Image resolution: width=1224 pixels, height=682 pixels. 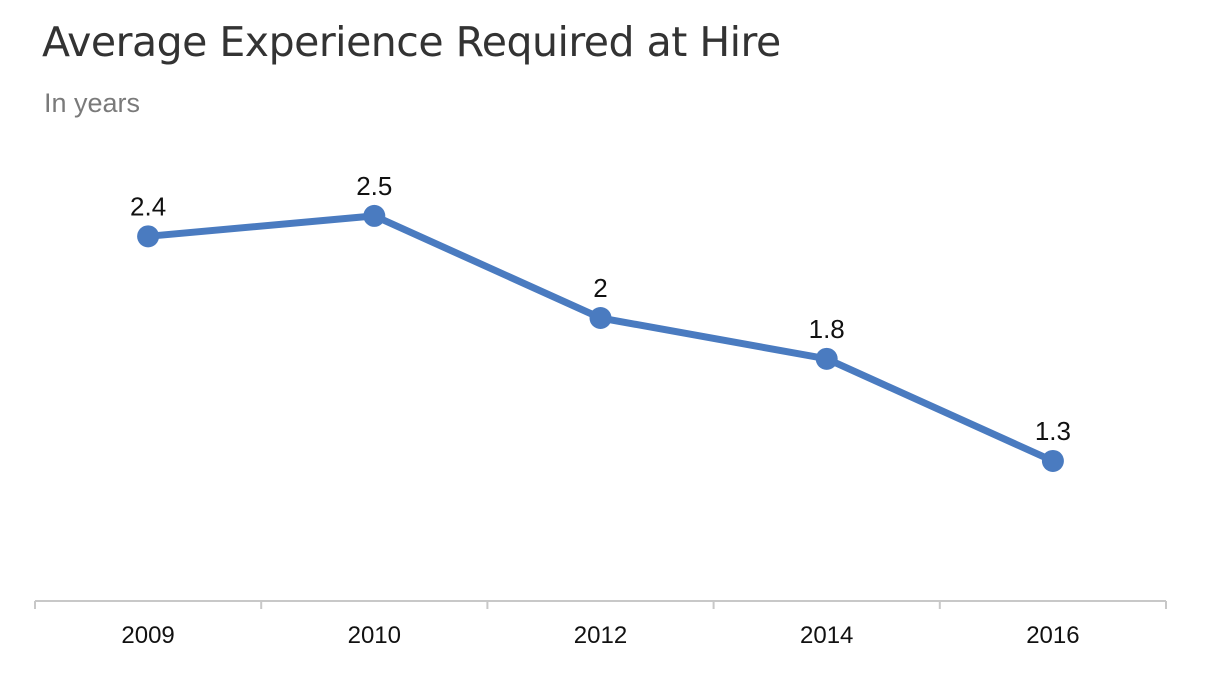 I want to click on data-point-2009, so click(x=148, y=236).